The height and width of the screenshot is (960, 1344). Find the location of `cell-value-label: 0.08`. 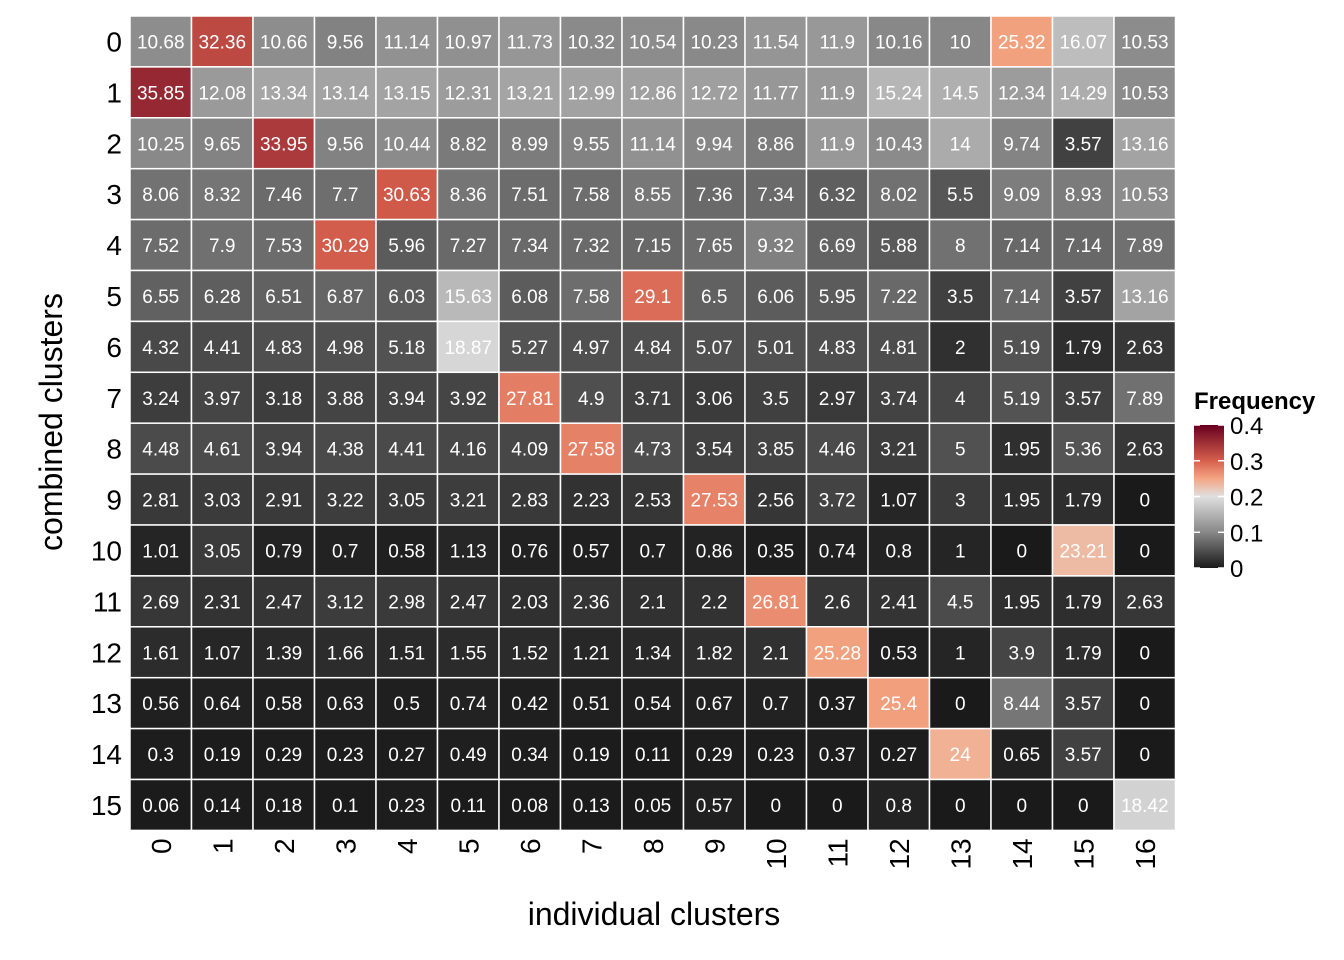

cell-value-label: 0.08 is located at coordinates (529, 806).